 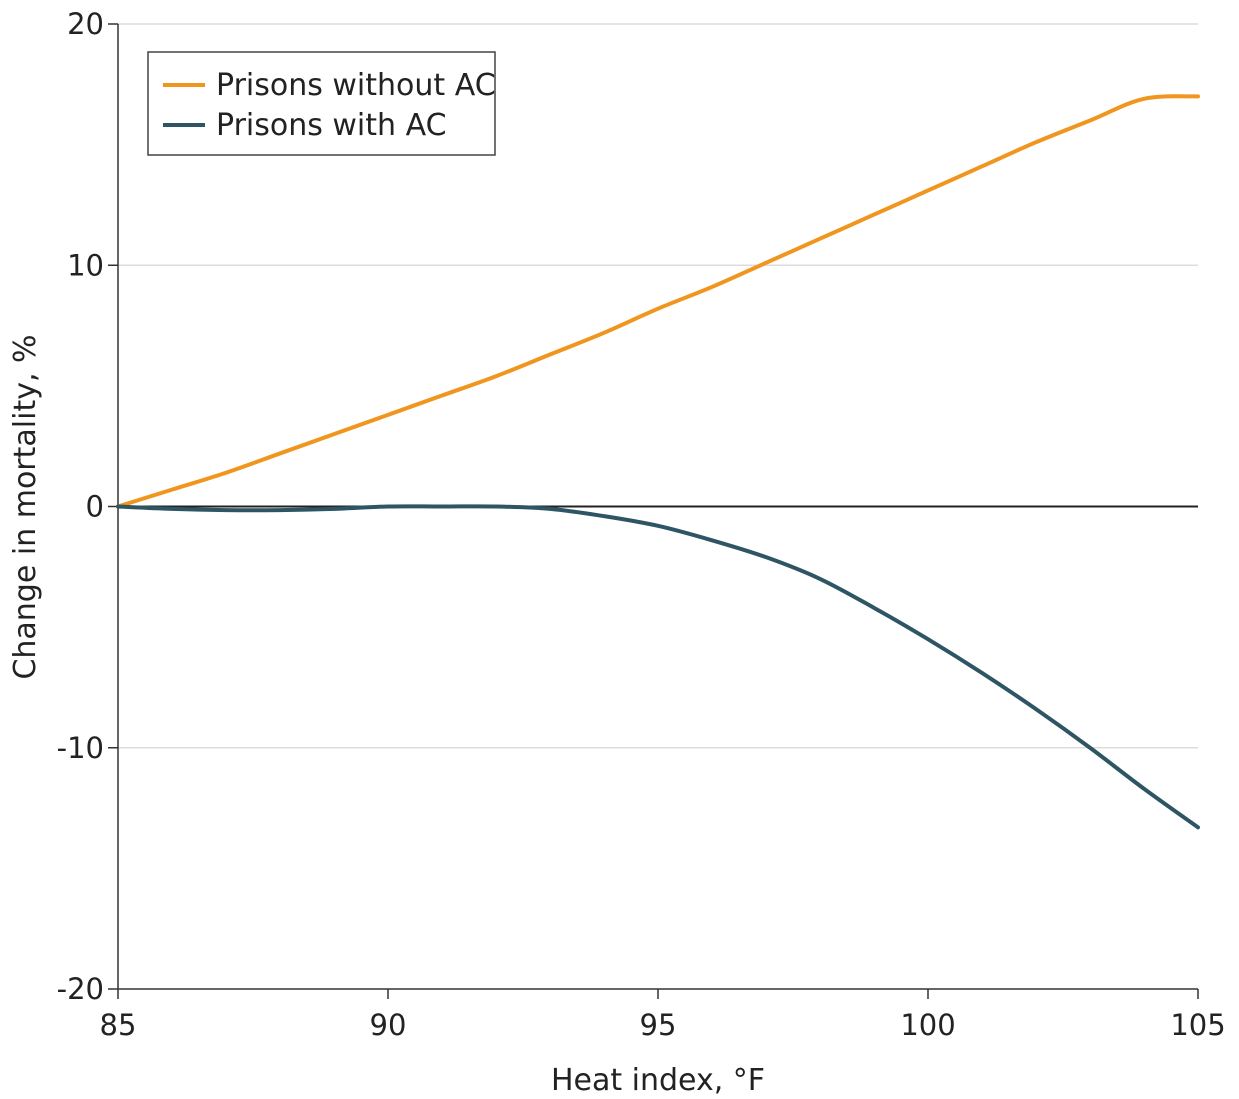 I want to click on legend: Prisons without AC Prisons with AC, so click(x=321, y=103).